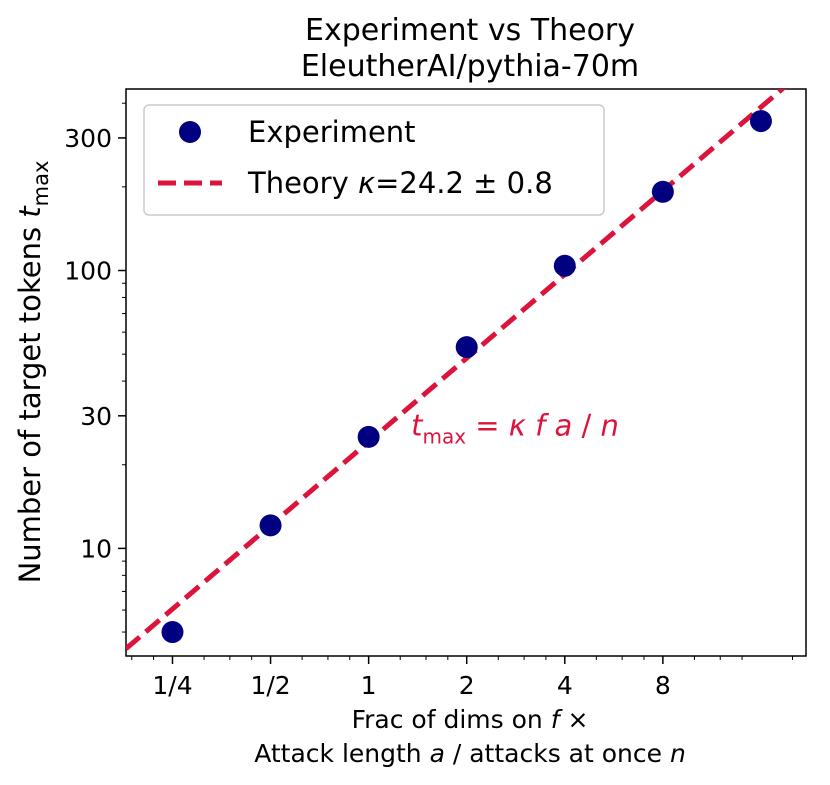 Image resolution: width=830 pixels, height=785 pixels. Describe the element at coordinates (88, 271) in the screenshot. I see `y-tick-label: 100` at that location.